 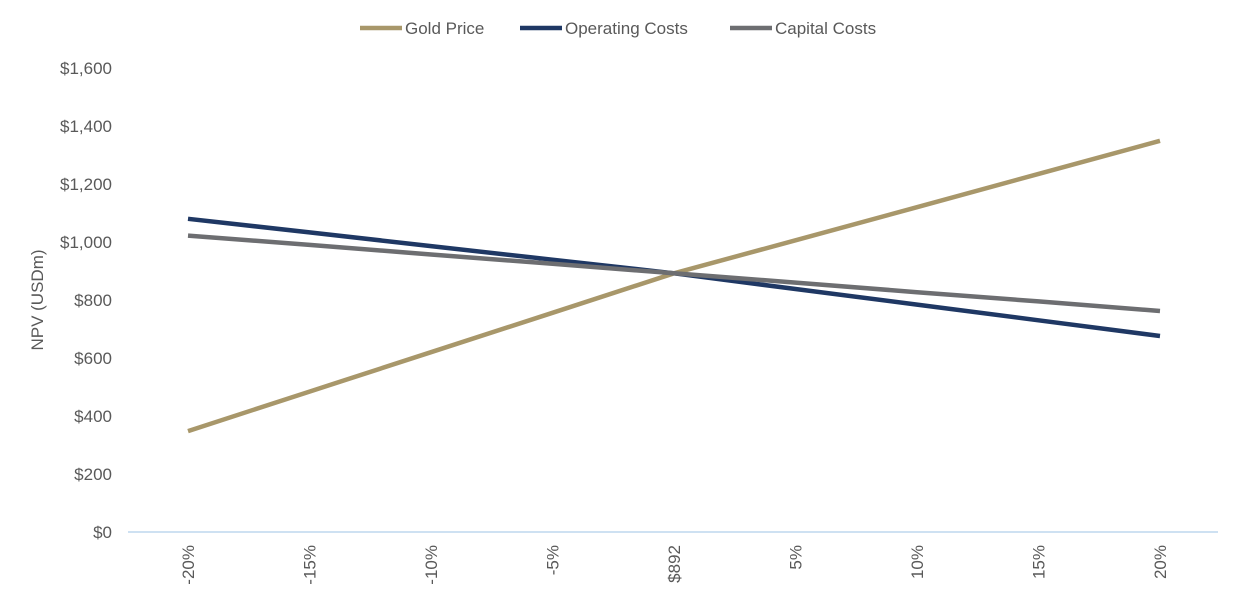 I want to click on y-tick-label: $1,200, so click(x=86, y=184).